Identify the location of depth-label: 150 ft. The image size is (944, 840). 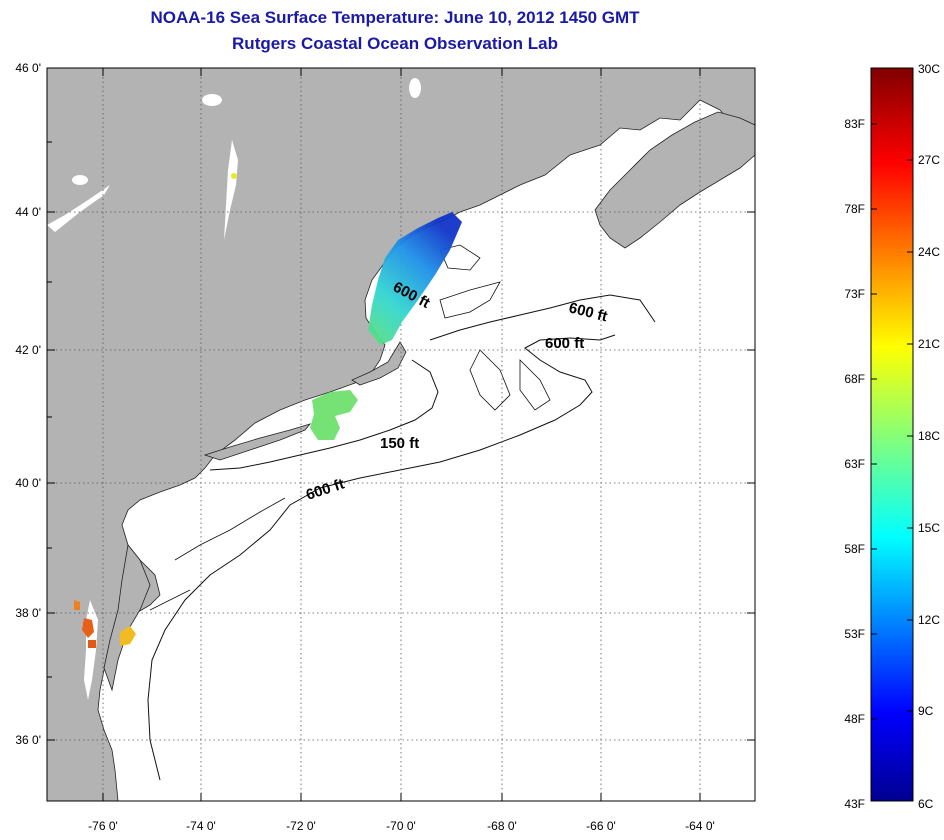
(399, 443).